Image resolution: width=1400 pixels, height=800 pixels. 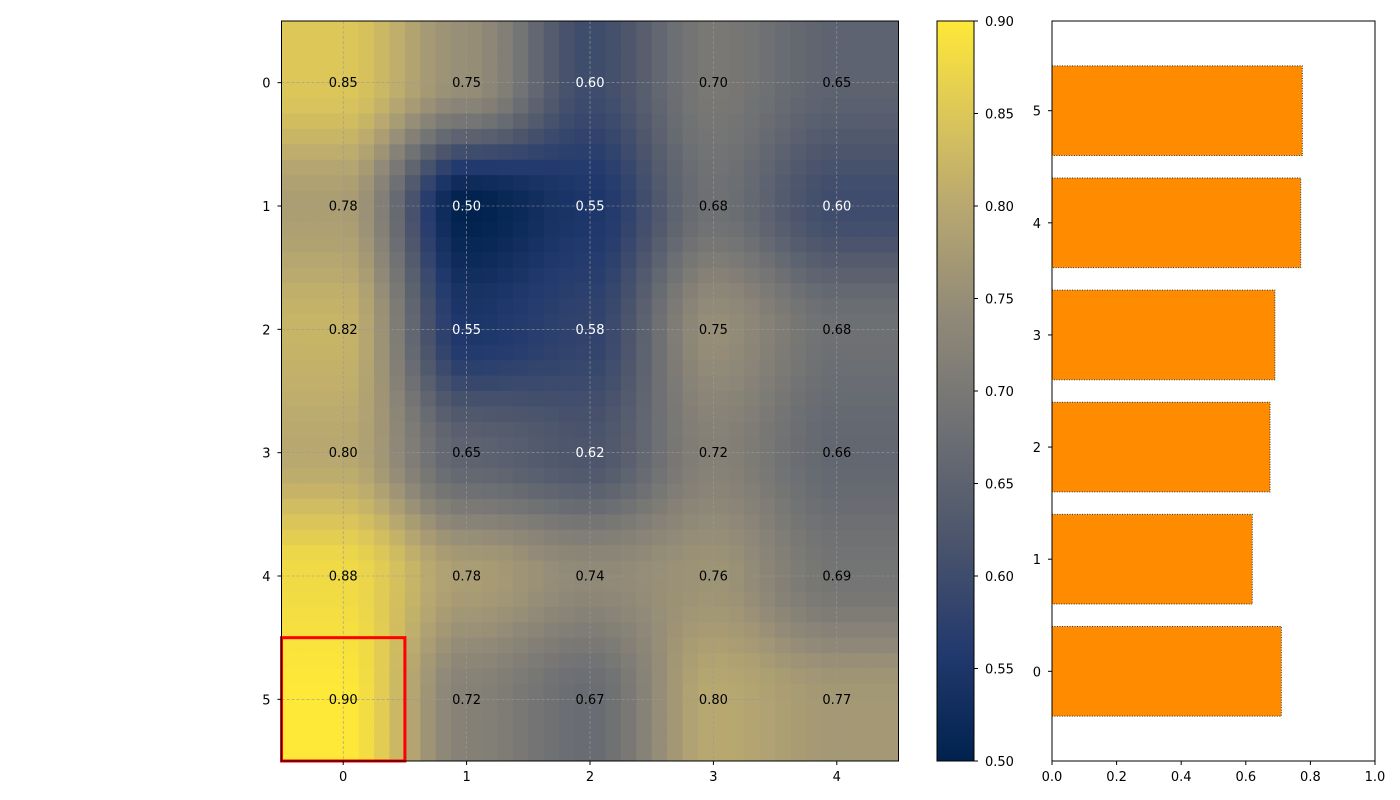 What do you see at coordinates (999, 392) in the screenshot?
I see `colorbar-tick-label: 0.70` at bounding box center [999, 392].